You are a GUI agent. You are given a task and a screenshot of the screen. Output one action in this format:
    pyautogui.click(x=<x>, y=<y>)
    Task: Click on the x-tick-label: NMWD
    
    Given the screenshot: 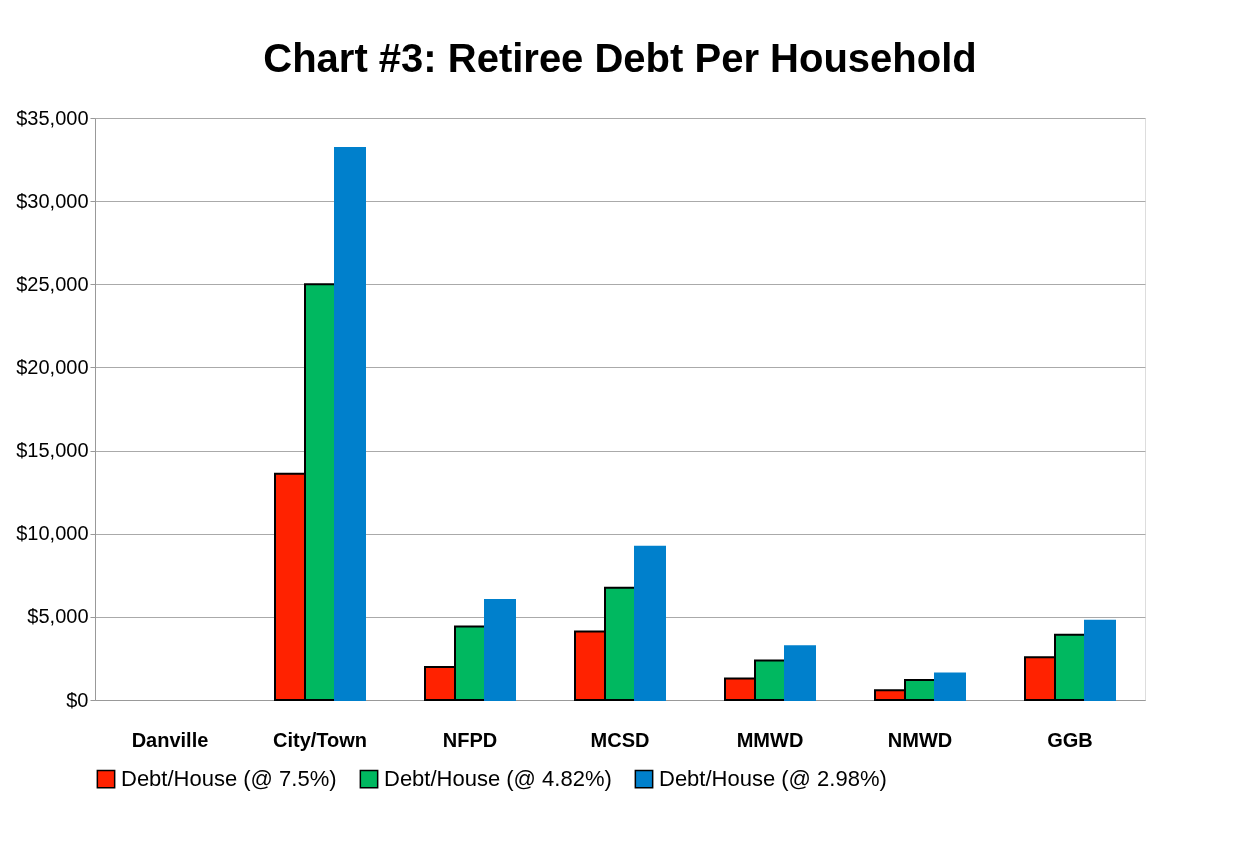 What is the action you would take?
    pyautogui.click(x=920, y=739)
    